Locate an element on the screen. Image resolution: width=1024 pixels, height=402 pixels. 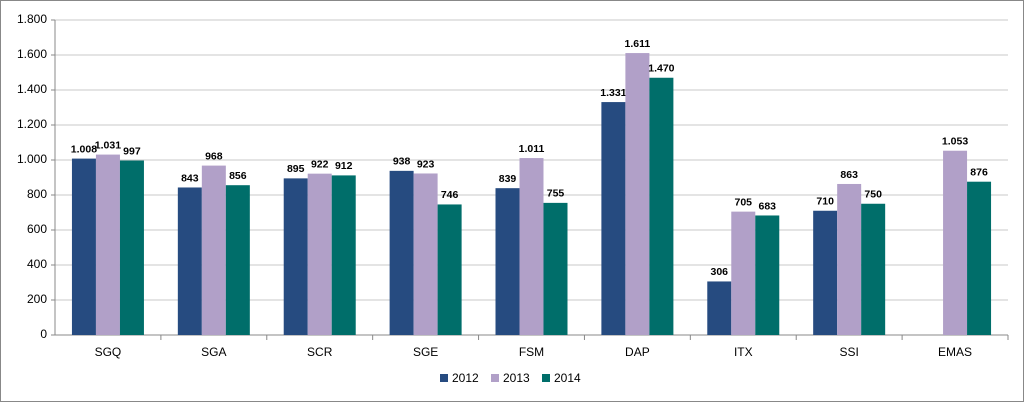
value-label: 710 is located at coordinates (825, 202).